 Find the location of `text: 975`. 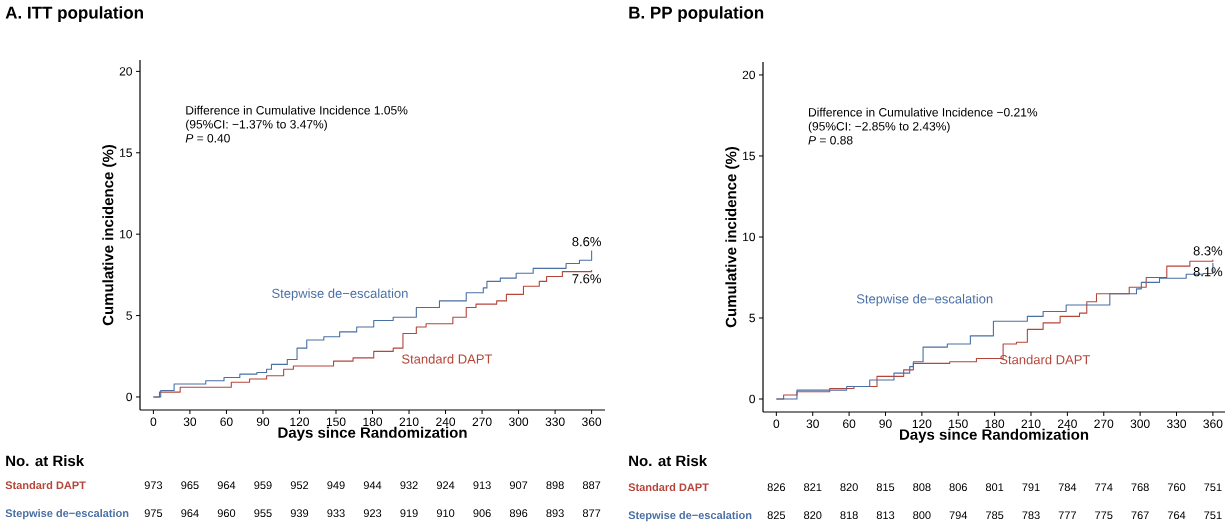

text: 975 is located at coordinates (153, 513).